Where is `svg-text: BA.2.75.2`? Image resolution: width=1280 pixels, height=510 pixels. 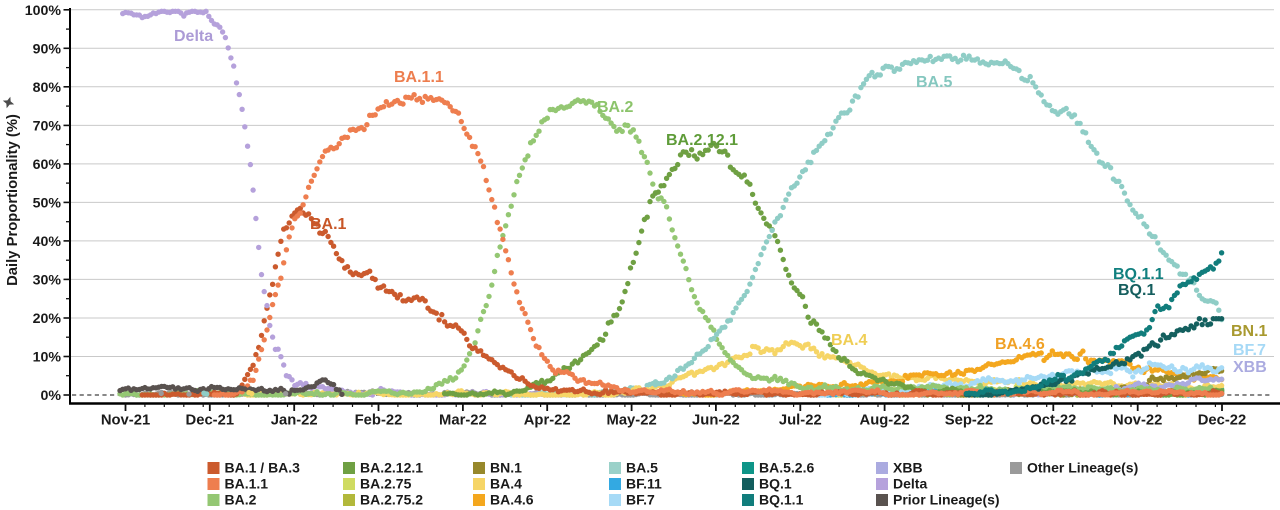 svg-text: BA.2.75.2 is located at coordinates (391, 500).